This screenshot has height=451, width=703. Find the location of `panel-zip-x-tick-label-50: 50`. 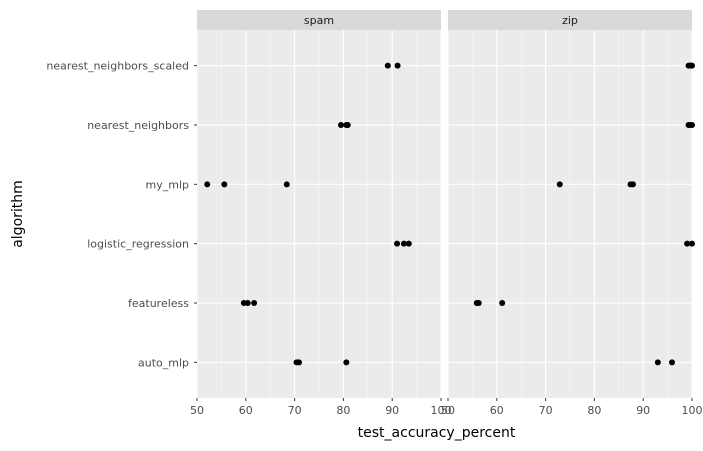

panel-zip-x-tick-label-50: 50 is located at coordinates (448, 410).